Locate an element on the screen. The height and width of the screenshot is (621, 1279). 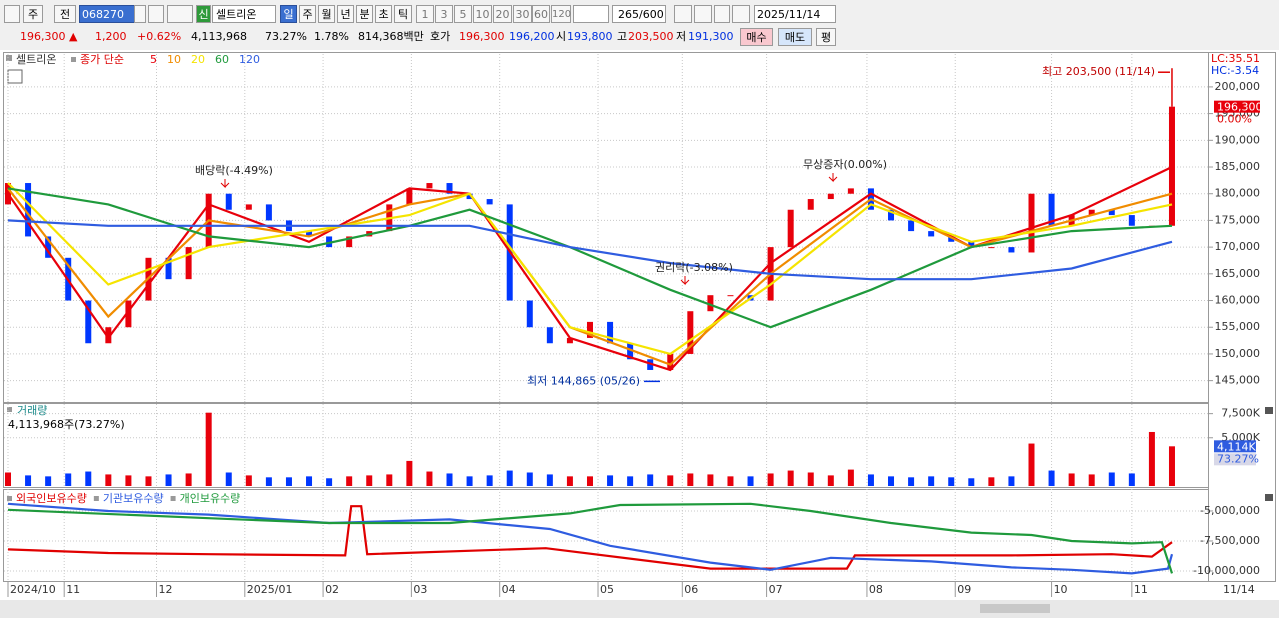
sell-button: 매도 is located at coordinates (795, 37).